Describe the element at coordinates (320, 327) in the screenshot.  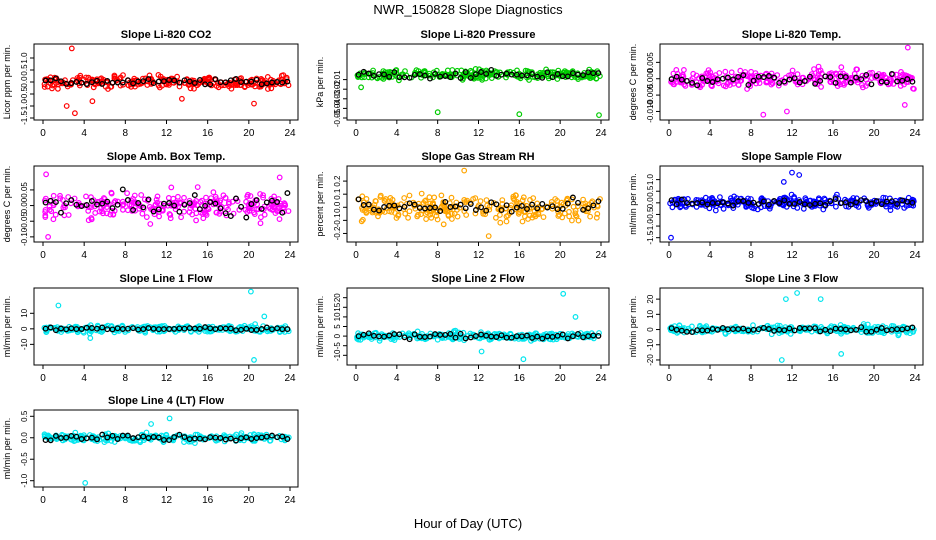
I see `y-axis-label: ml/min per min.` at that location.